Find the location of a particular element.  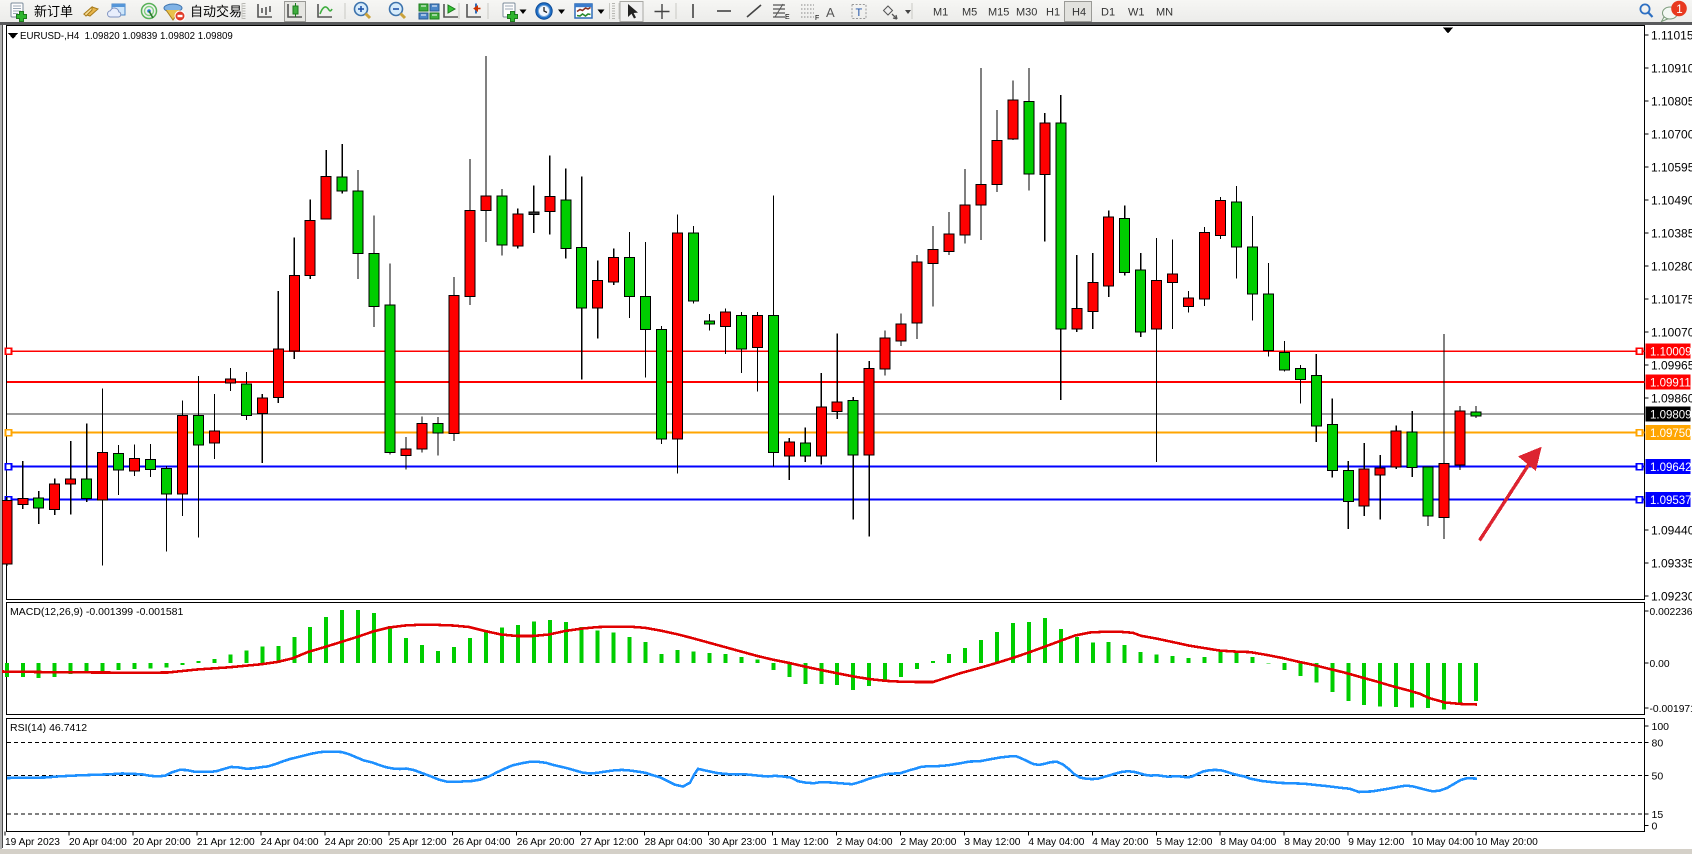

svg-text: 1.09335 is located at coordinates (1671, 564).